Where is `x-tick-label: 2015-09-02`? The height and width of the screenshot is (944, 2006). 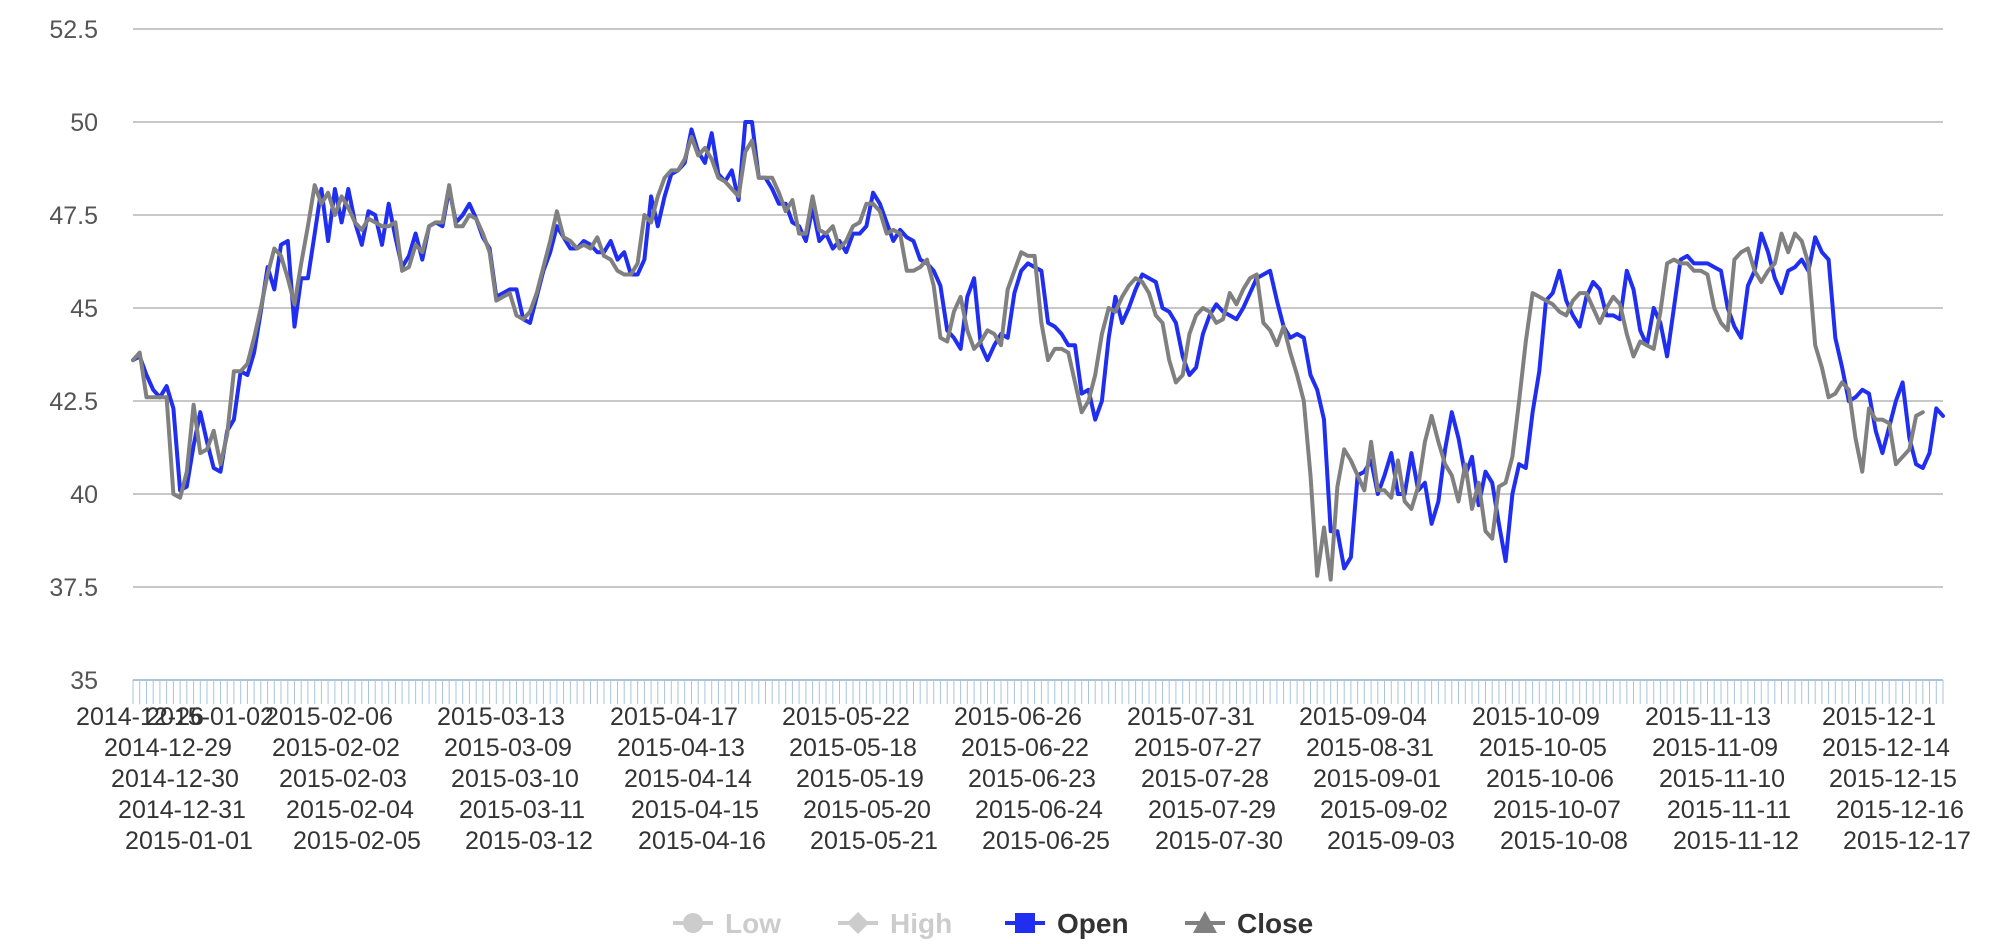
x-tick-label: 2015-09-02 is located at coordinates (1384, 810).